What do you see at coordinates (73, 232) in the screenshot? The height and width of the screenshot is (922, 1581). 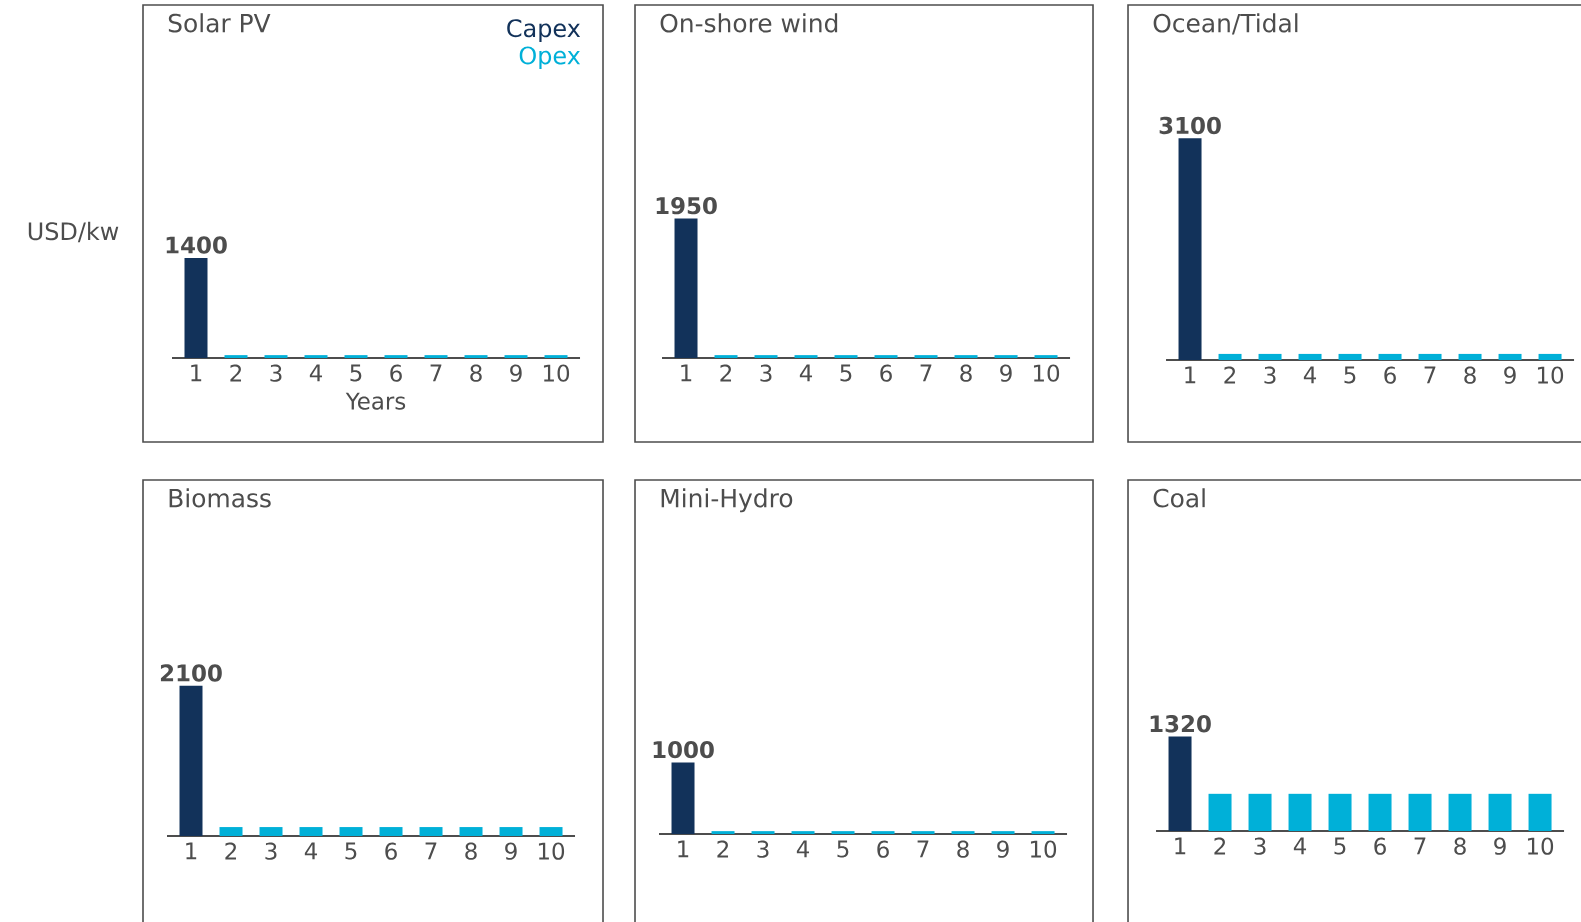 I see `y-axis-title: USD/kw` at bounding box center [73, 232].